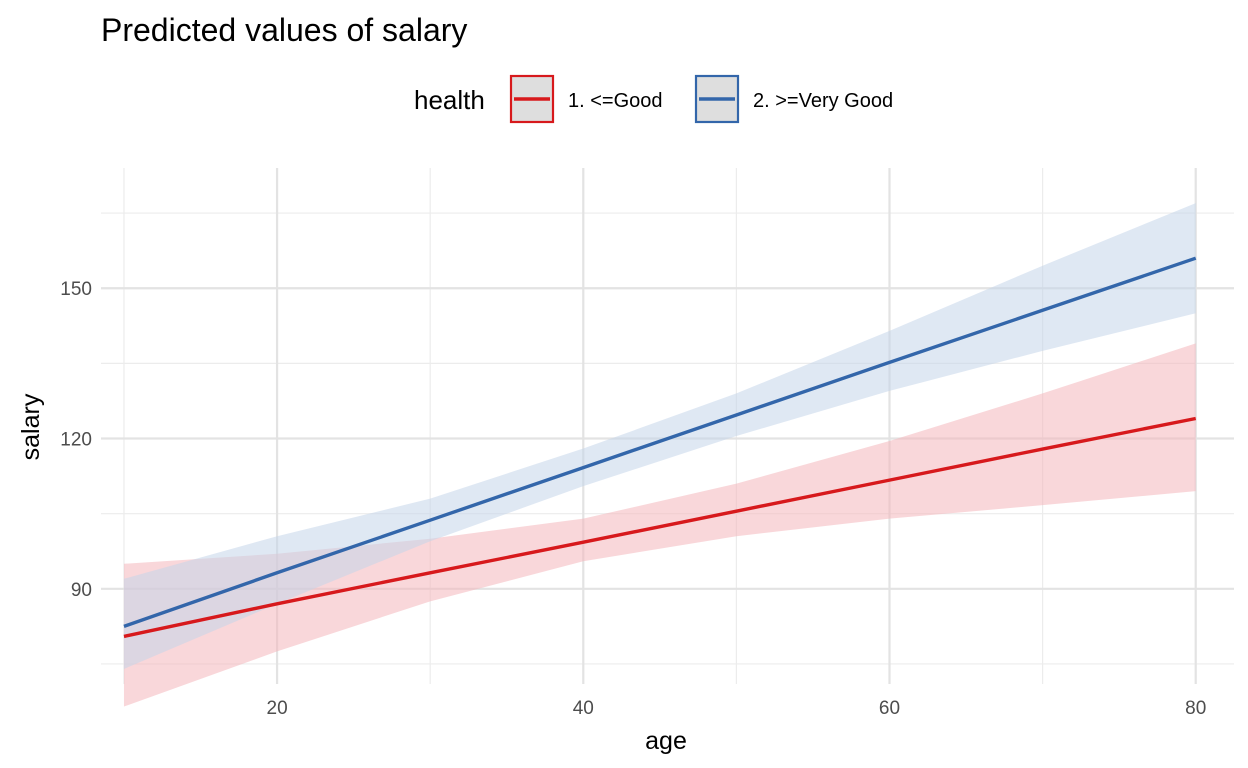 This screenshot has height=768, width=1248. Describe the element at coordinates (666, 741) in the screenshot. I see `x-axis-title: age` at that location.